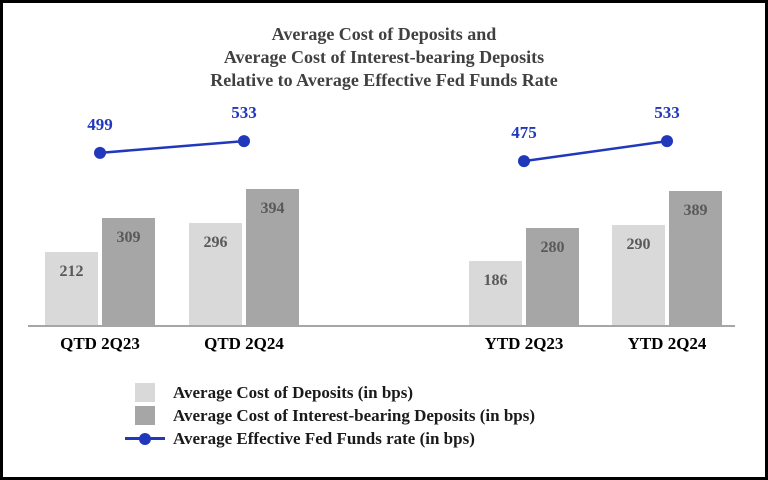  Describe the element at coordinates (384, 34) in the screenshot. I see `chart-title-line-1: Average Cost of Deposits and` at that location.